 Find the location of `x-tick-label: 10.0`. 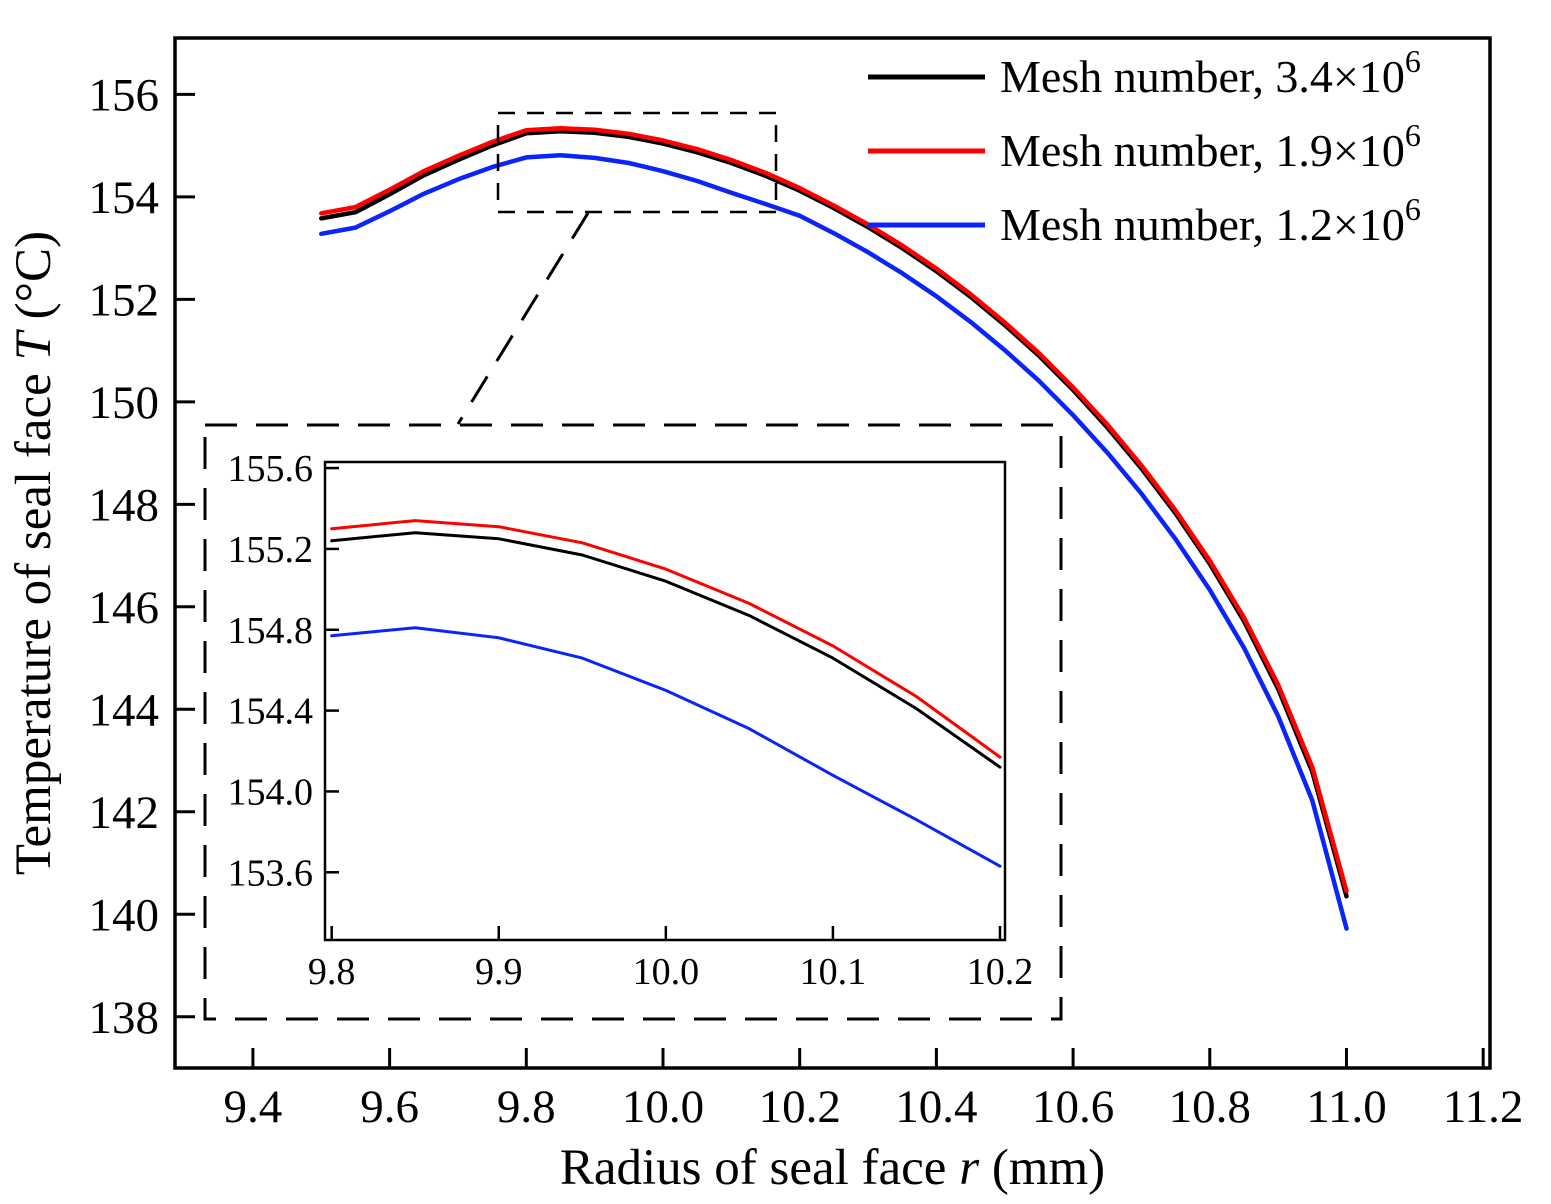

x-tick-label: 10.0 is located at coordinates (663, 1107).